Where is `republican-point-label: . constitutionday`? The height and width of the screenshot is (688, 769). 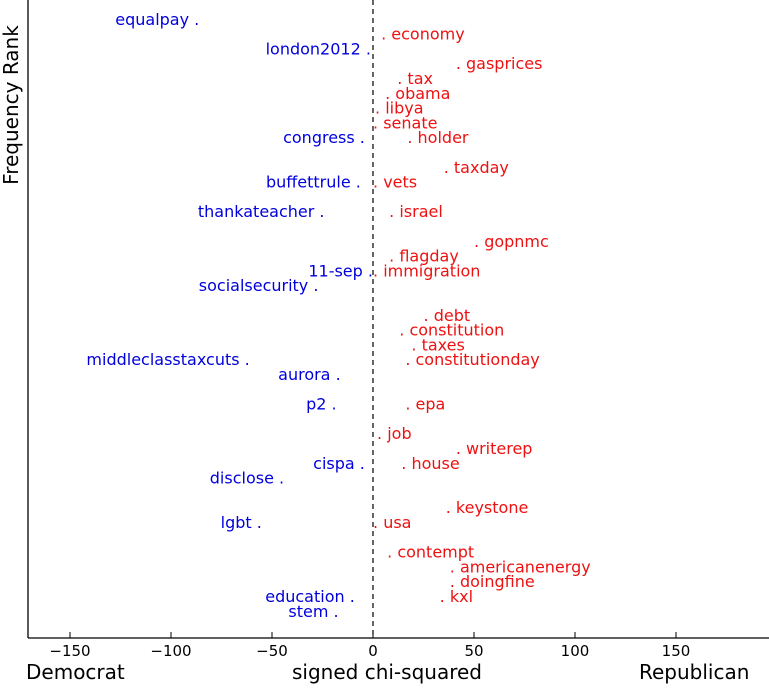 republican-point-label: . constitutionday is located at coordinates (472, 359).